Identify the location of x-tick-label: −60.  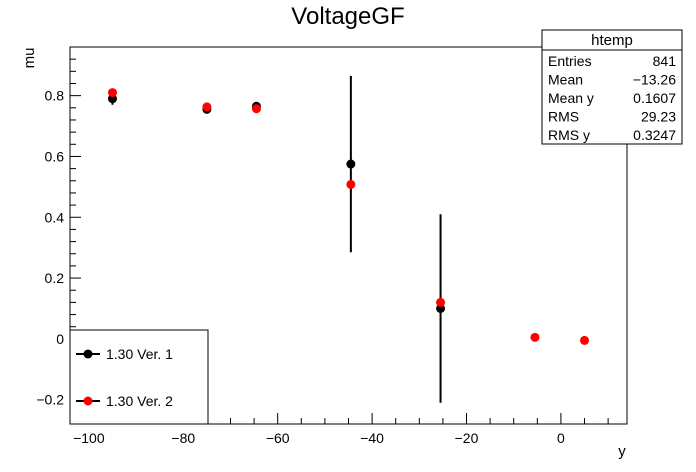
(278, 438).